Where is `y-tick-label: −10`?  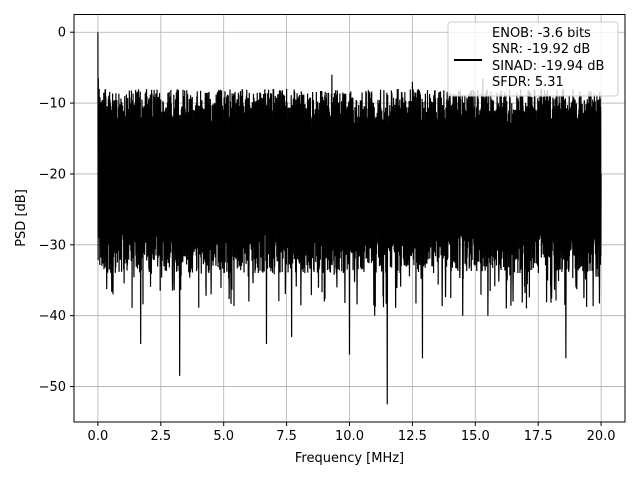 y-tick-label: −10 is located at coordinates (52, 104).